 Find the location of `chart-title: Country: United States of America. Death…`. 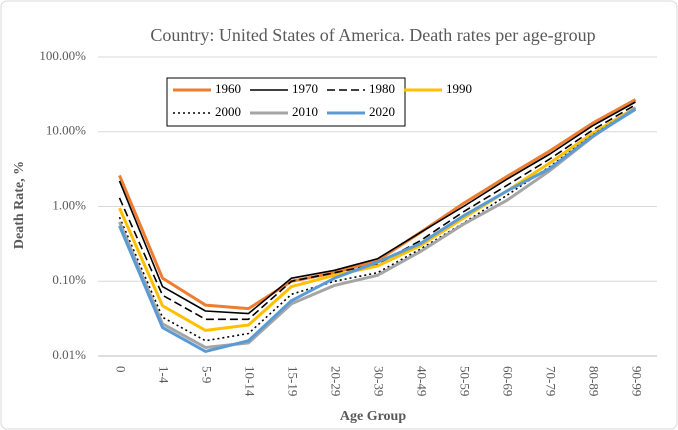

chart-title: Country: United States of America. Death… is located at coordinates (372, 35).